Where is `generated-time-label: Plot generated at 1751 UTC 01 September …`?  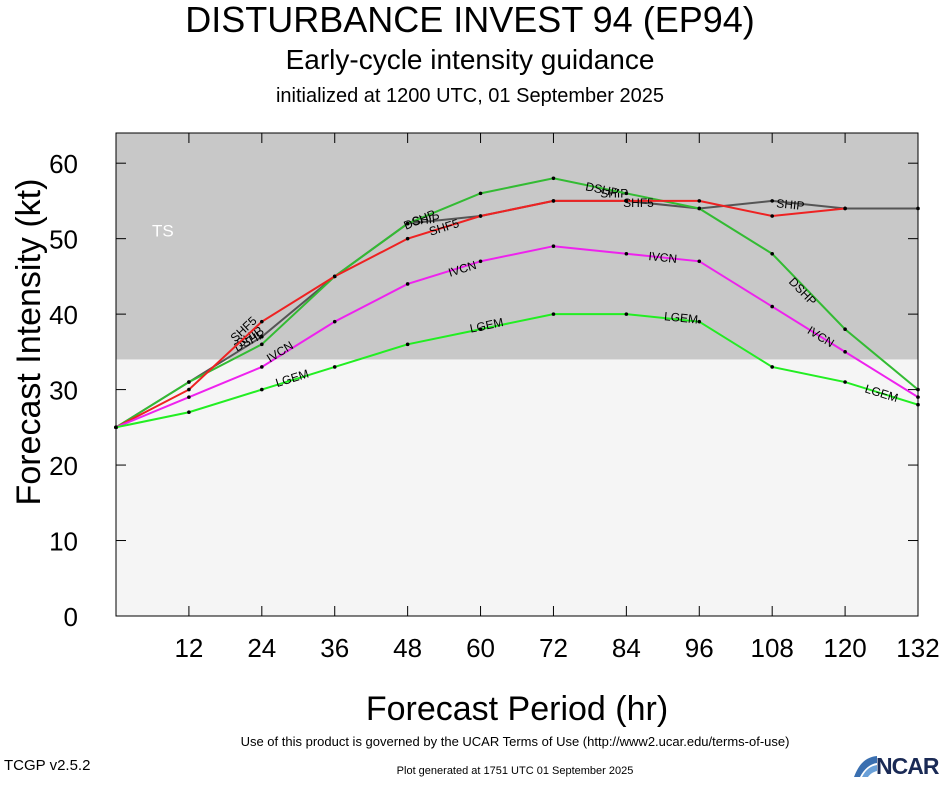 generated-time-label: Plot generated at 1751 UTC 01 September … is located at coordinates (515, 771).